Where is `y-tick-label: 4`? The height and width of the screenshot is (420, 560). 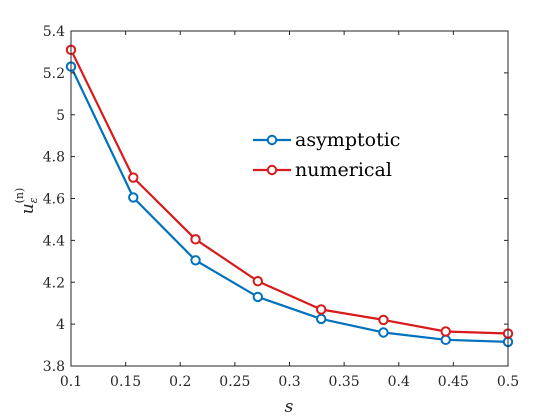
y-tick-label: 4 is located at coordinates (60, 325).